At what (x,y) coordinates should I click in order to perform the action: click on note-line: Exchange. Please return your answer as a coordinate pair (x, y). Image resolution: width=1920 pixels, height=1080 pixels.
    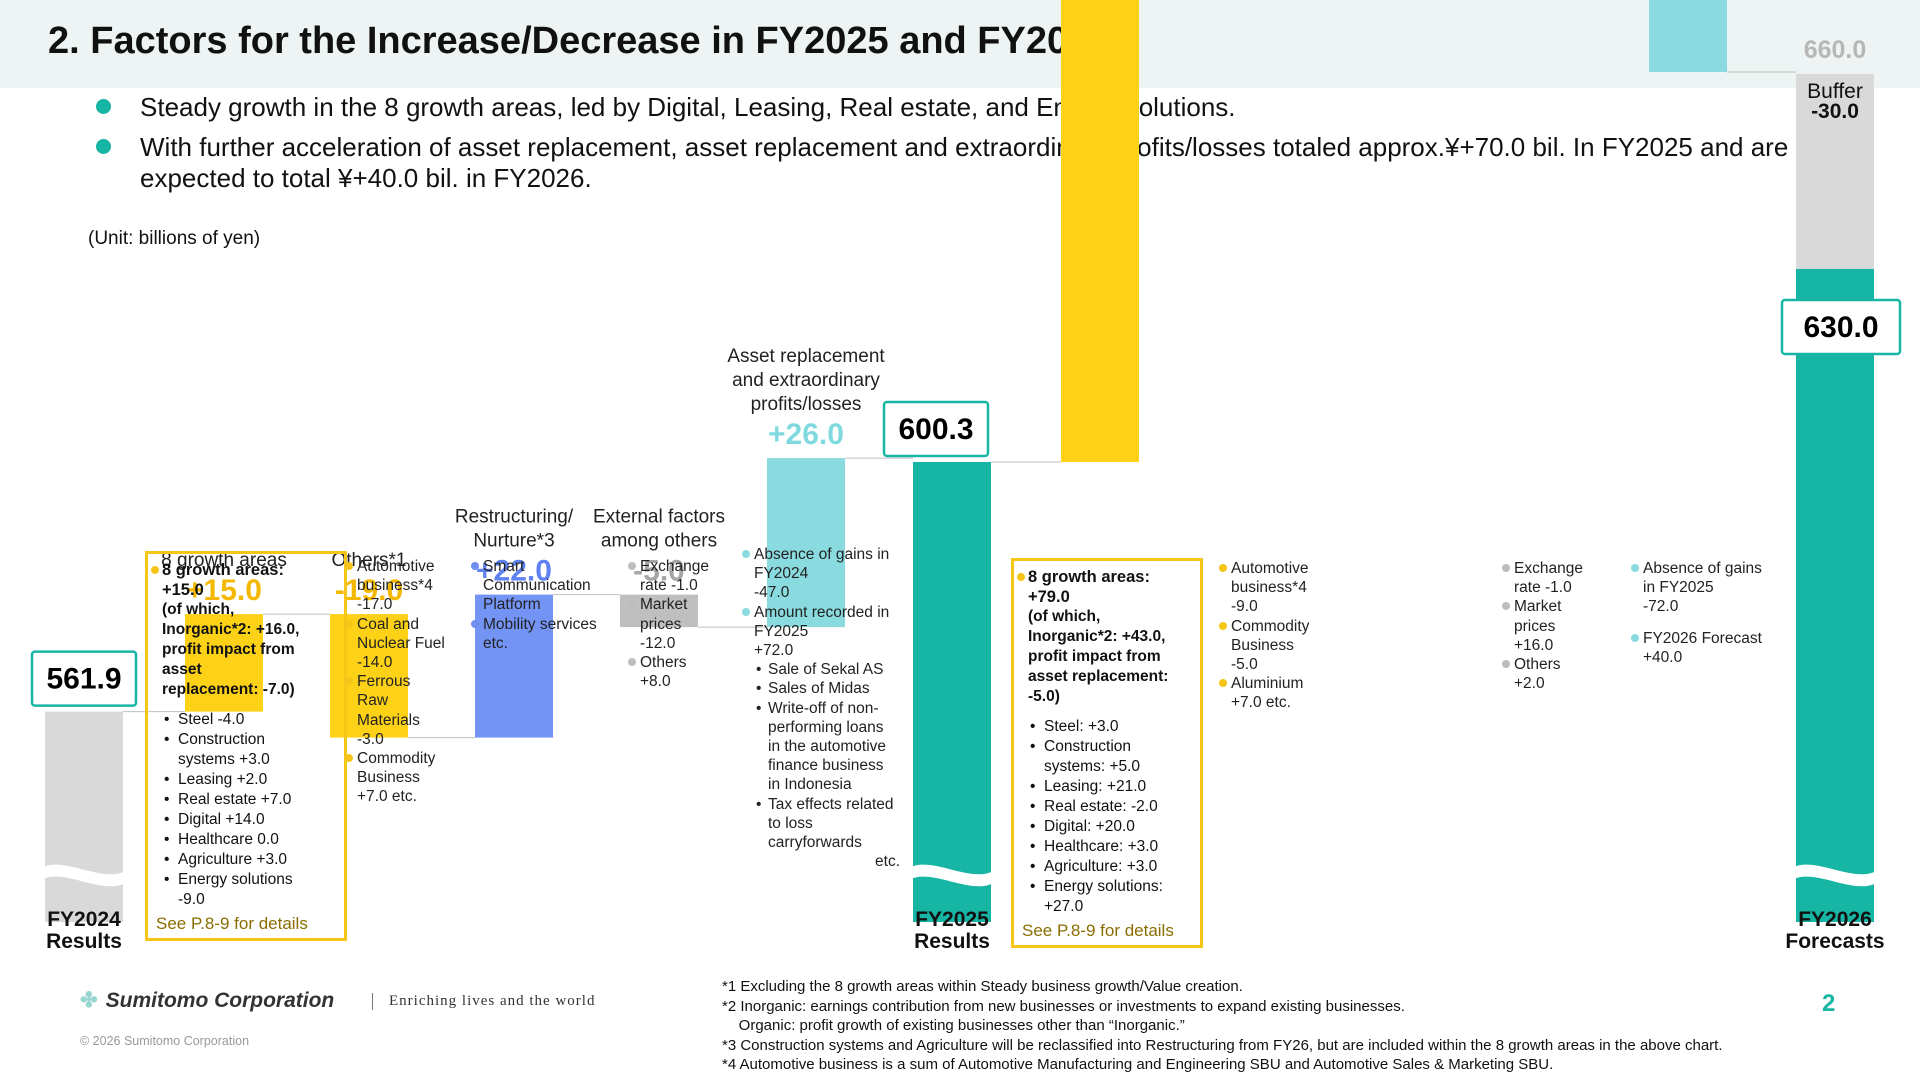
    Looking at the image, I should click on (1553, 568).